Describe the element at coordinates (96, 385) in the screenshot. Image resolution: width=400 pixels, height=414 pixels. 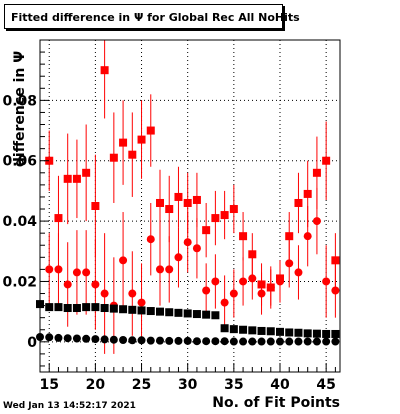
I see `x-tick-label: 20` at that location.